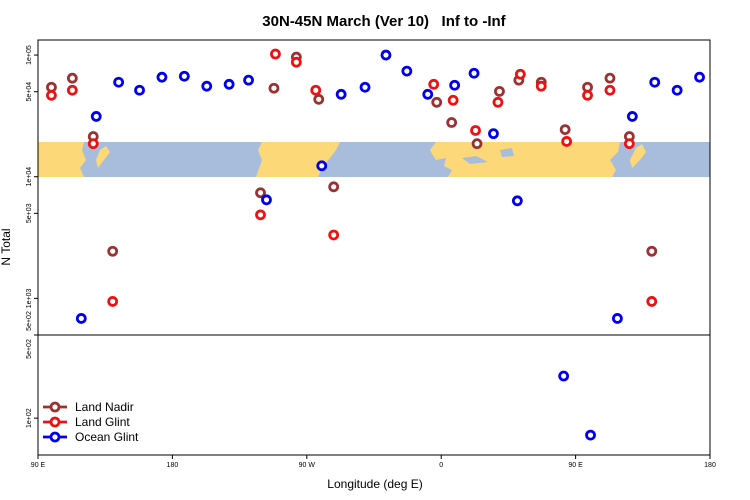 The height and width of the screenshot is (500, 750). What do you see at coordinates (29, 55) in the screenshot?
I see `y-tick-label: 1e+05` at bounding box center [29, 55].